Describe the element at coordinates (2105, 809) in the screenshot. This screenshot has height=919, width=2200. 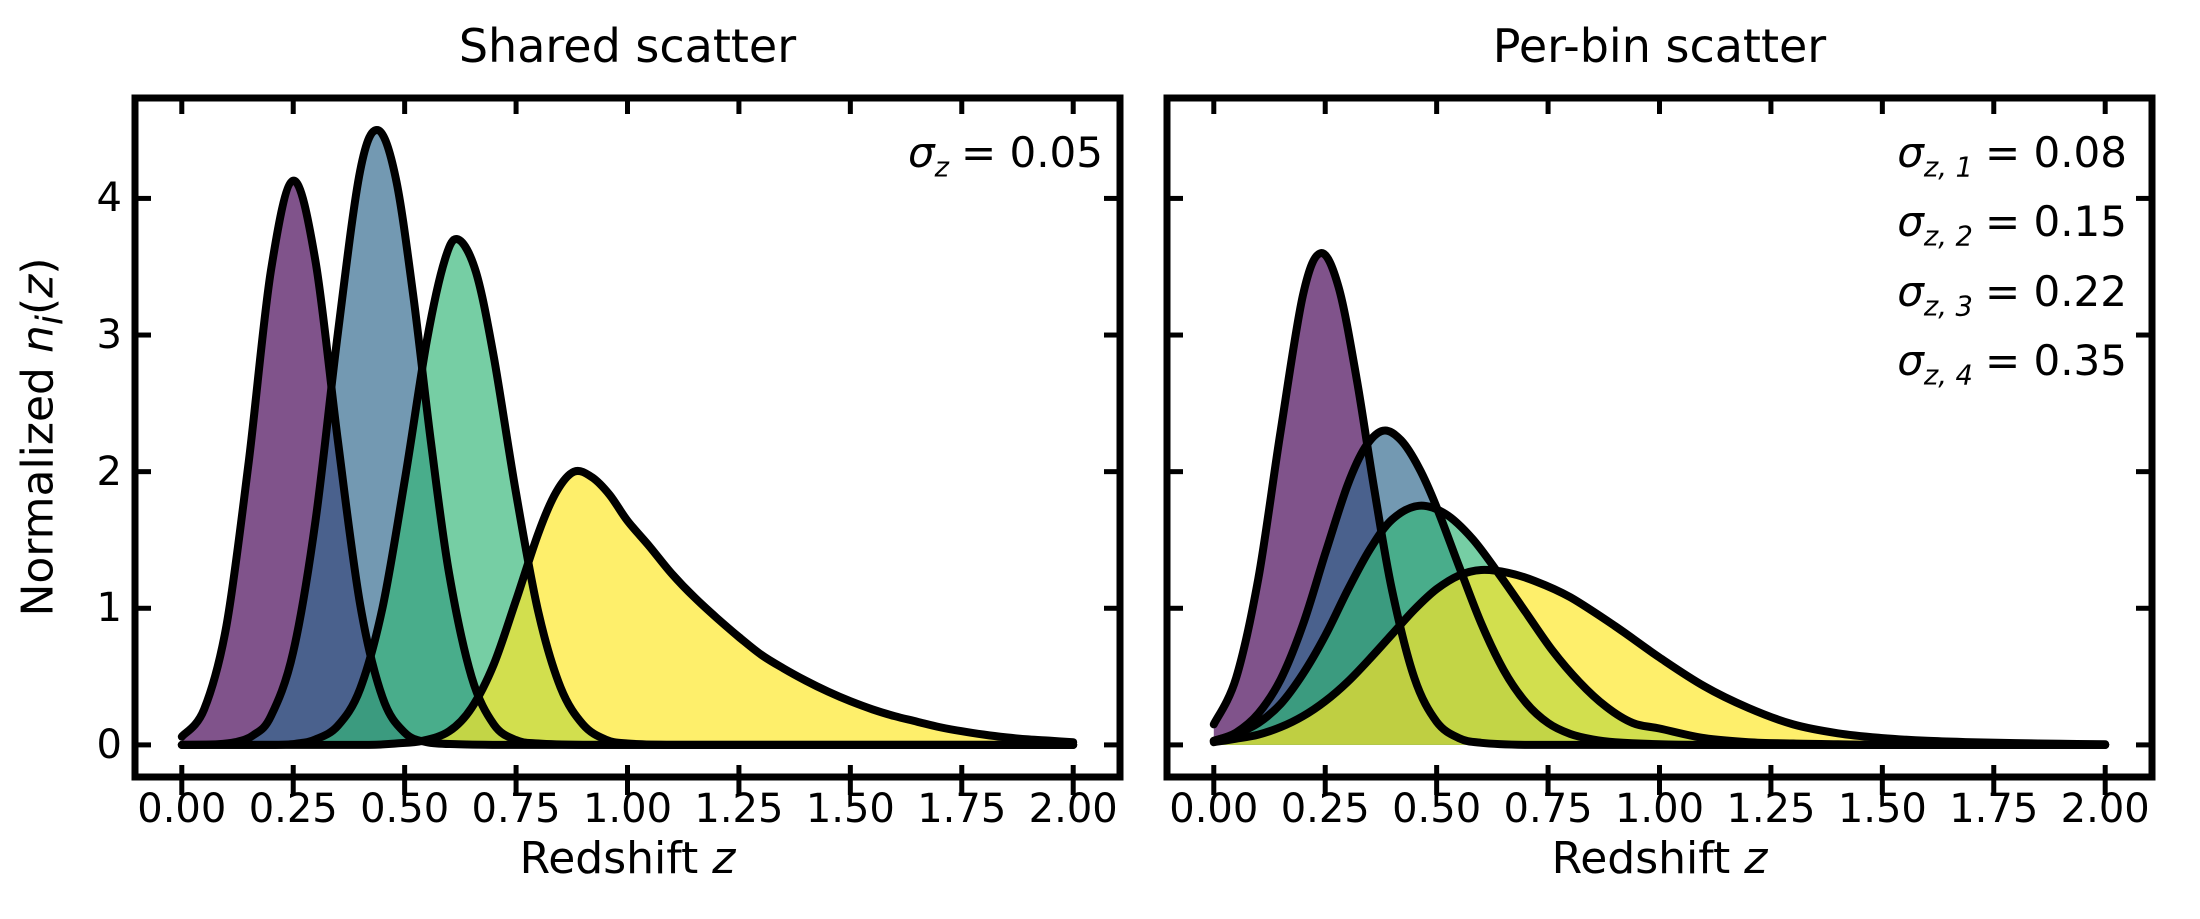
I see `x-tick-label-right: 2.00` at that location.